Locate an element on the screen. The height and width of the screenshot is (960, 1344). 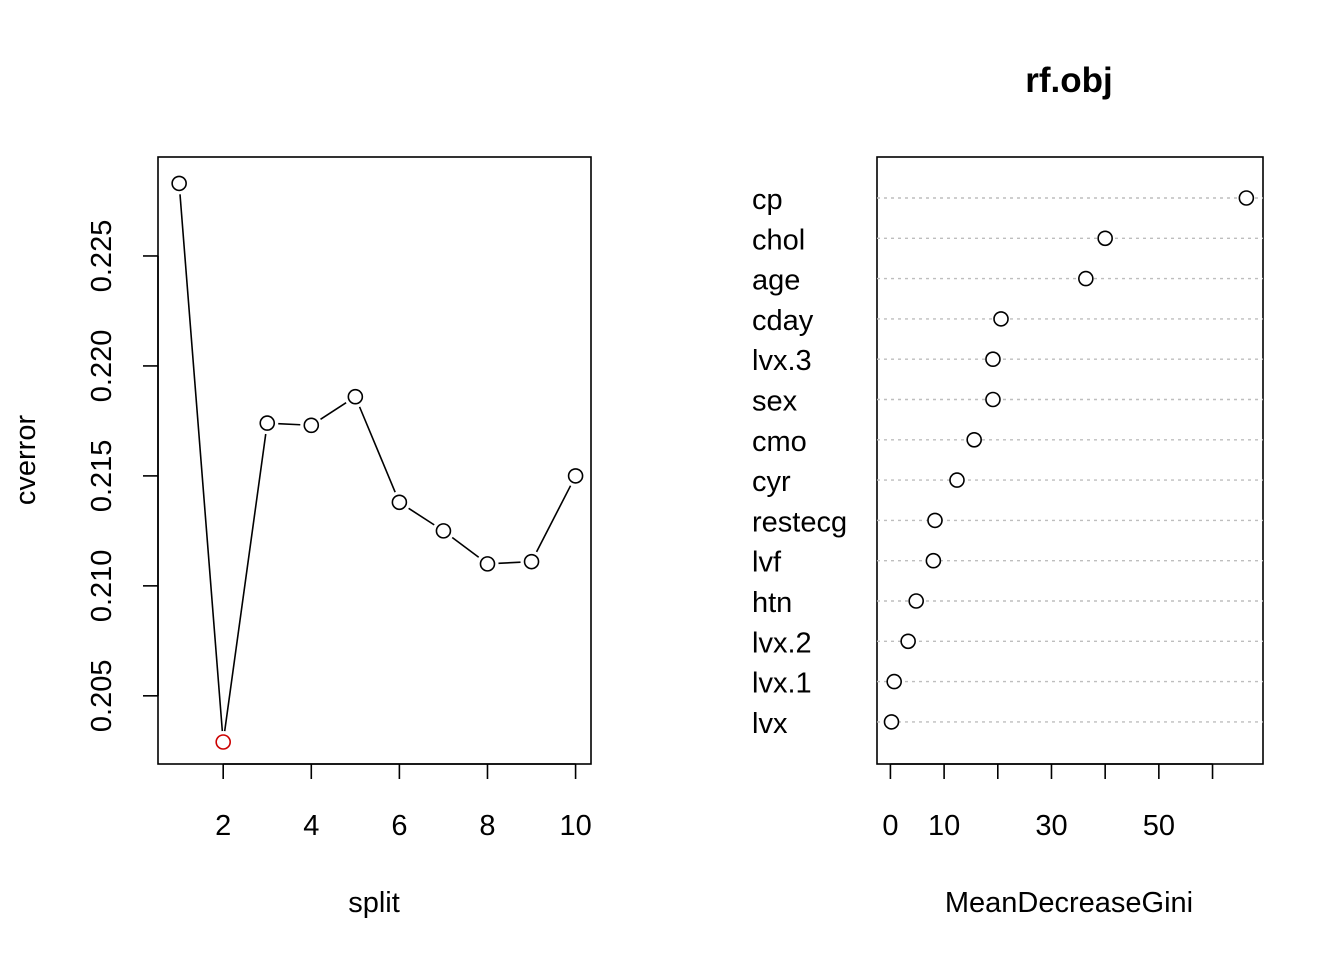
right-x-tick-label: 30 is located at coordinates (1051, 826).